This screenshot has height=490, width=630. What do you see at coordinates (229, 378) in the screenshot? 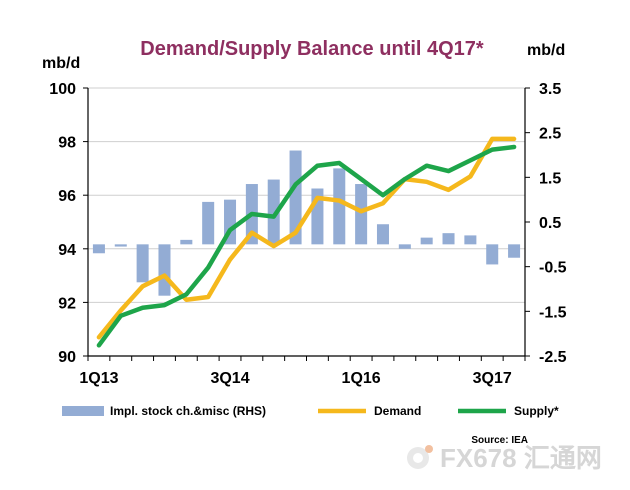
I see `x-tick-label: 3Q14` at bounding box center [229, 378].